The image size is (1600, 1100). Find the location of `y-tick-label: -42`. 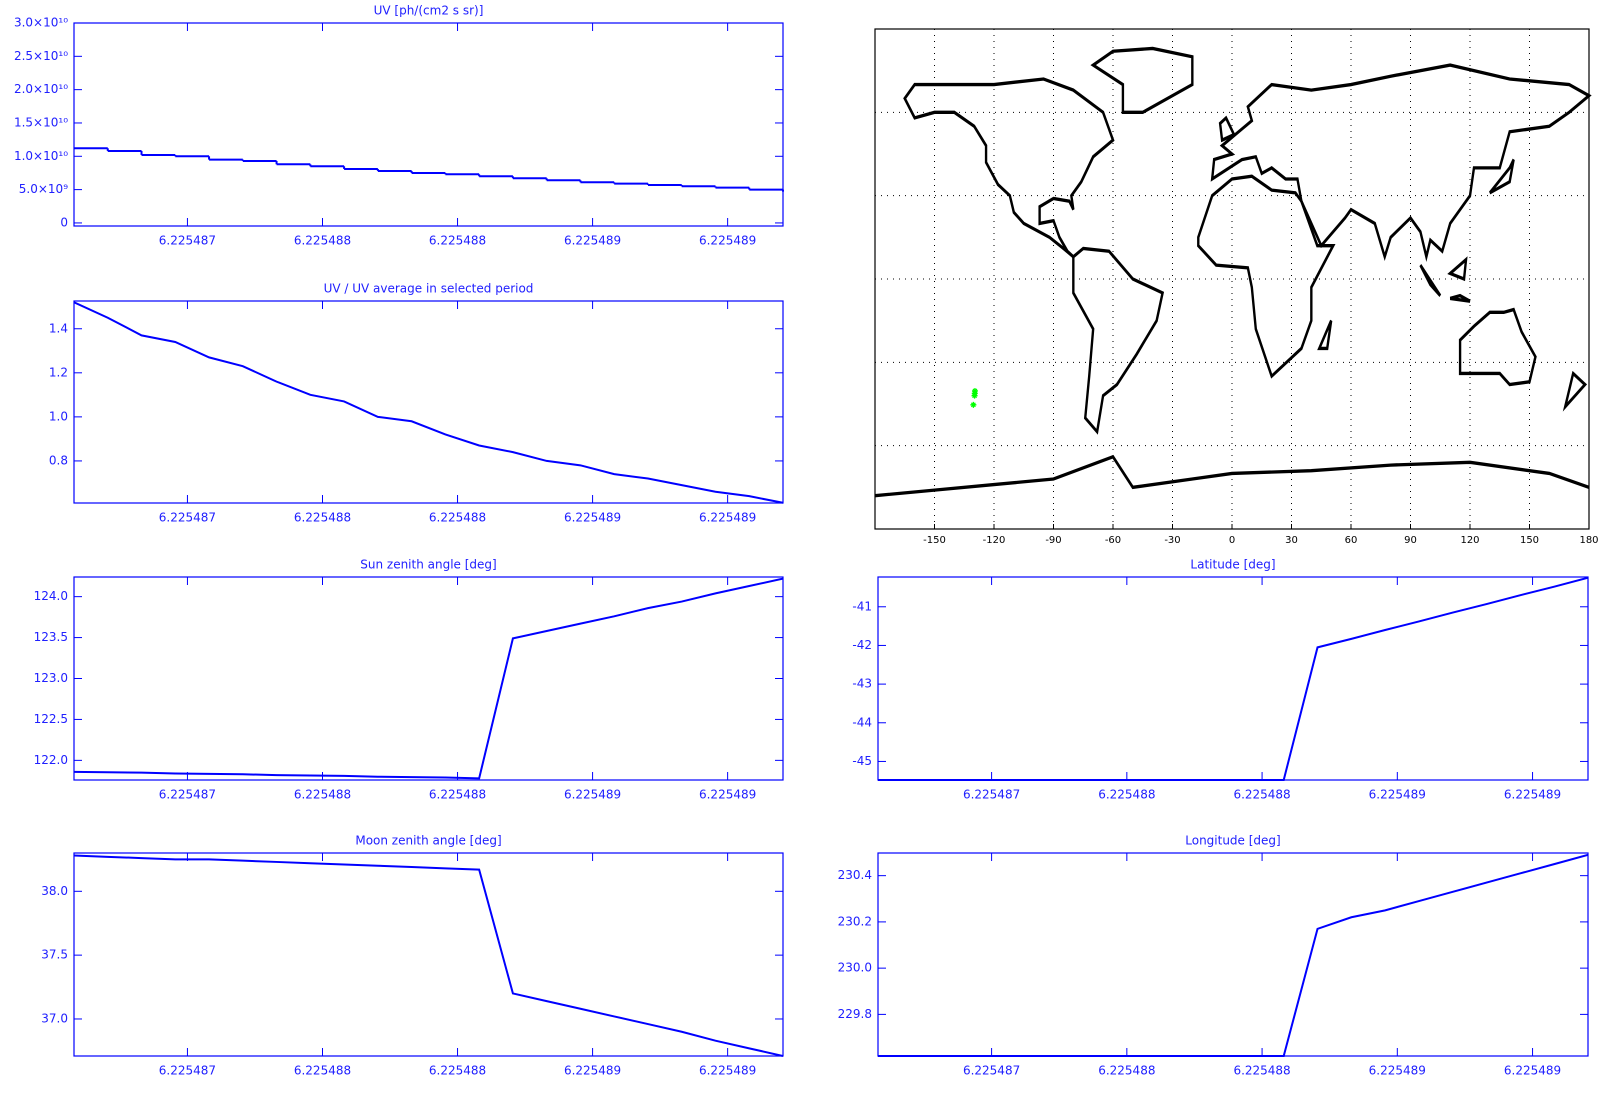

y-tick-label: -42 is located at coordinates (862, 645).